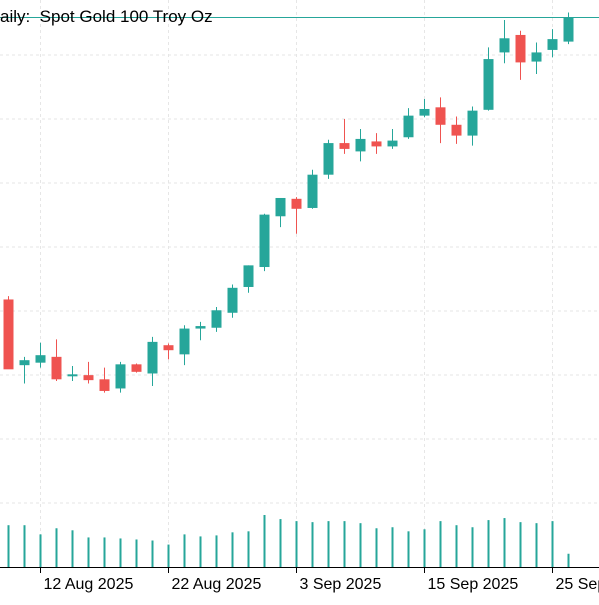 This screenshot has width=599, height=605. Describe the element at coordinates (341, 584) in the screenshot. I see `time-axis-tick-label: 3 Sep 2025` at that location.